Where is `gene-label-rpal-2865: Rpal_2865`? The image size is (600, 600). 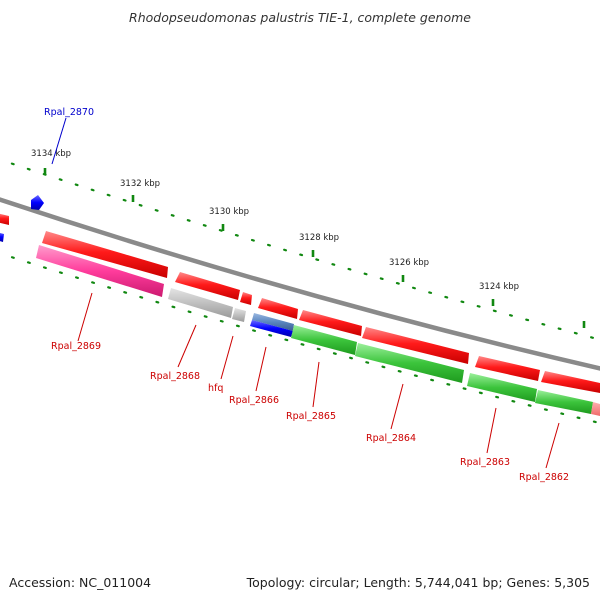 gene-label-rpal-2865: Rpal_2865 is located at coordinates (311, 416).